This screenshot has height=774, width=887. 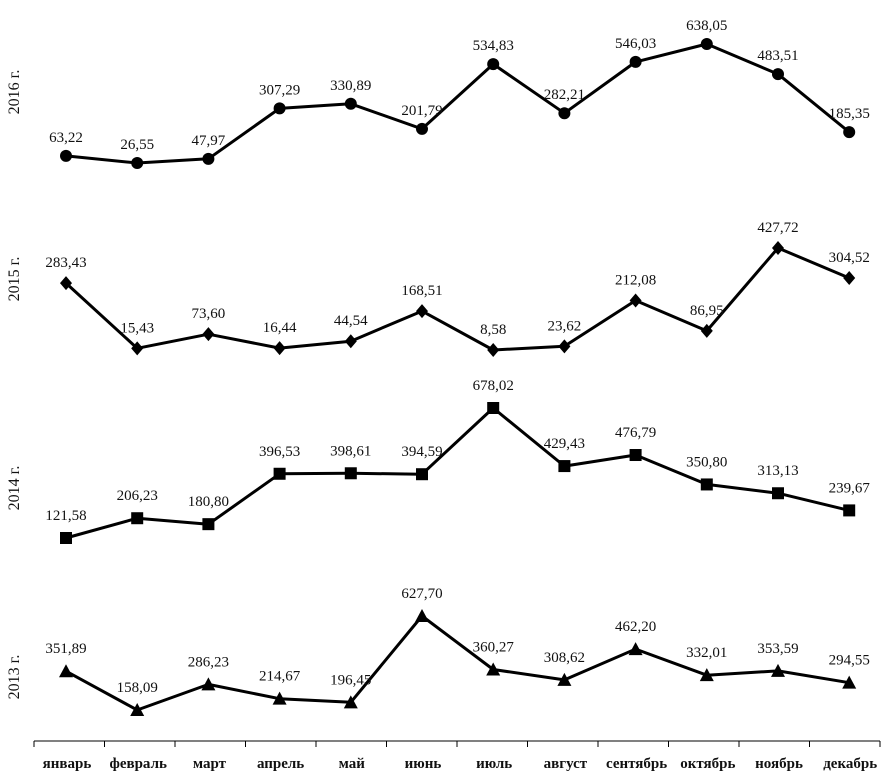 I want to click on data-label: 8,58, so click(x=493, y=330).